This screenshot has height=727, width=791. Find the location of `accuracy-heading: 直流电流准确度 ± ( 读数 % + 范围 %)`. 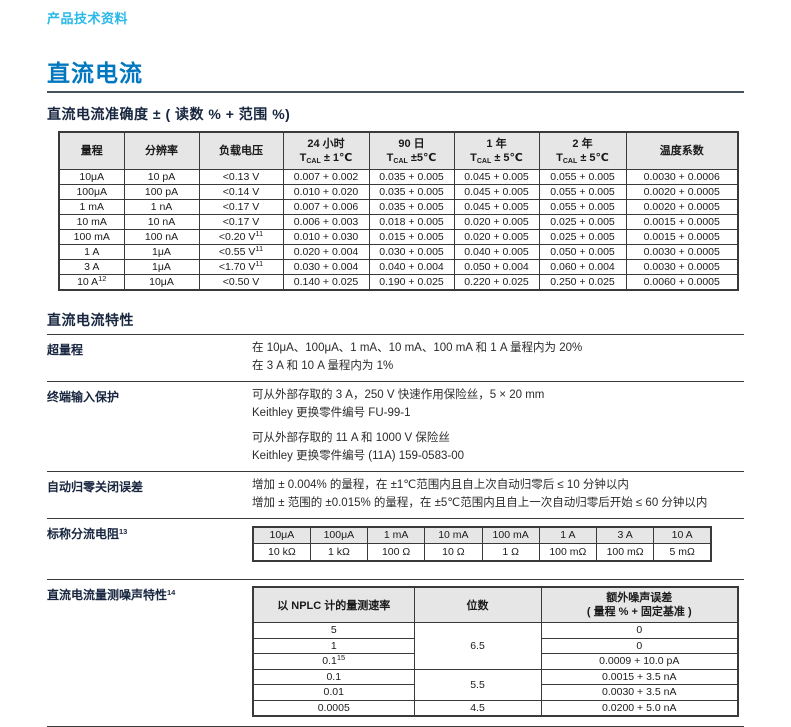

accuracy-heading: 直流电流准确度 ± ( 读数 % + 范围 %) is located at coordinates (169, 114).